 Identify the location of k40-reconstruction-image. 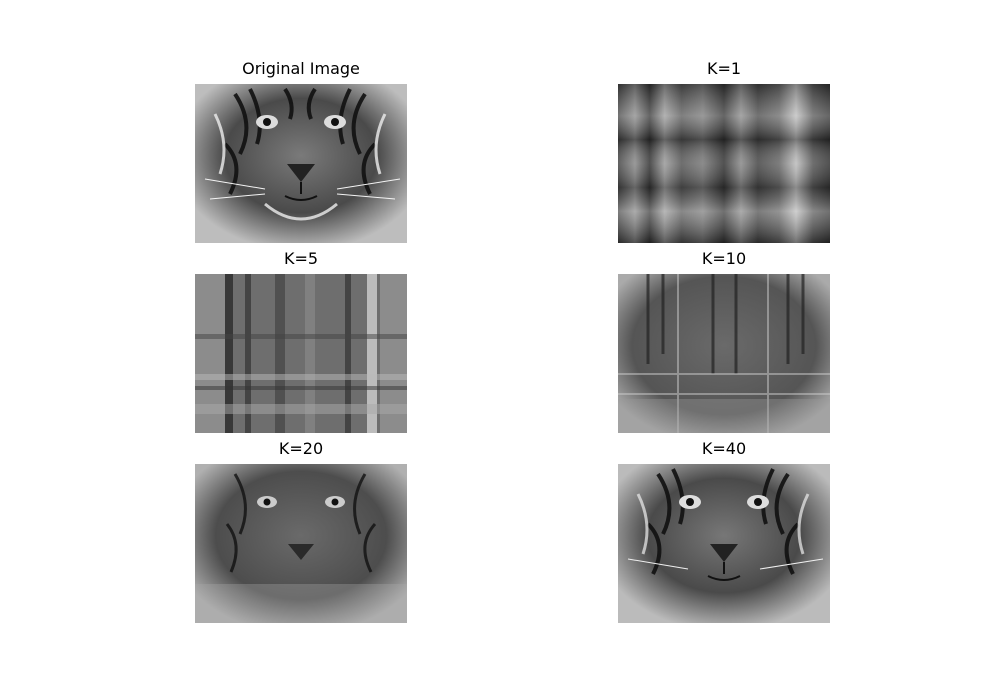
(724, 543).